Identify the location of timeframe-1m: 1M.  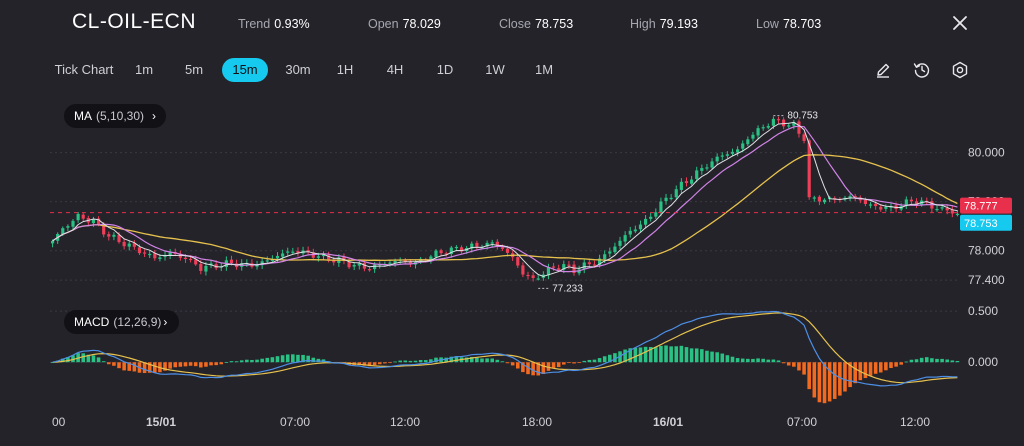
(544, 69).